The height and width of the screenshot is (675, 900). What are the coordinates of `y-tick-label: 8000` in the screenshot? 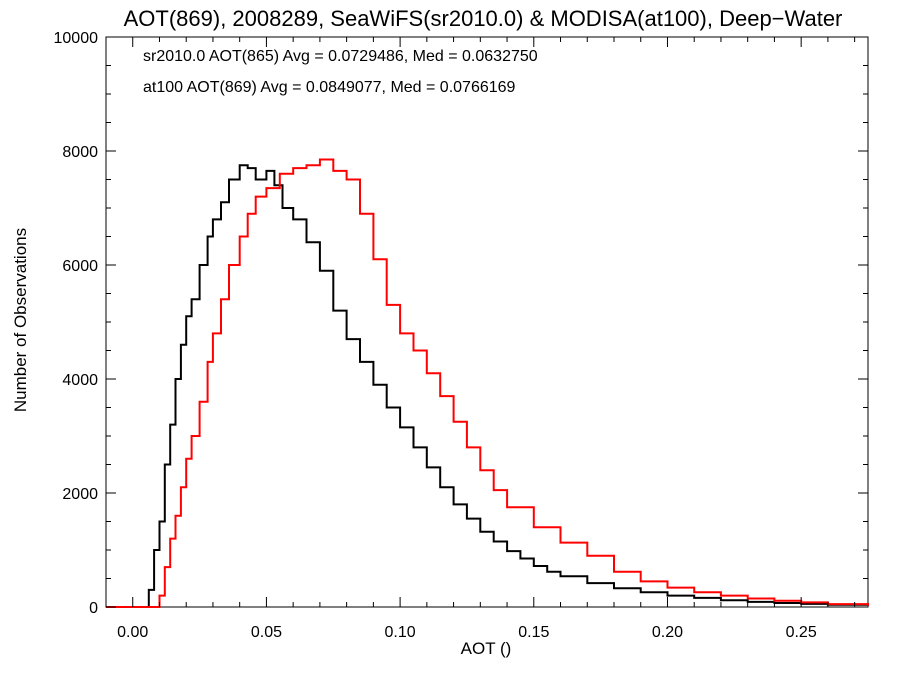 It's located at (80, 152).